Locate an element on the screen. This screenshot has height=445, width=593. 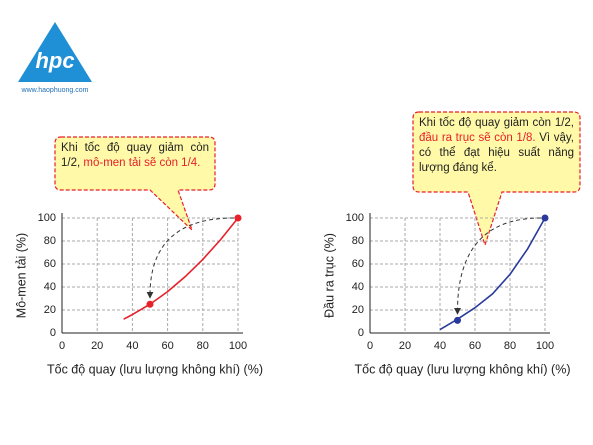
logo-text: hpc is located at coordinates (54, 60).